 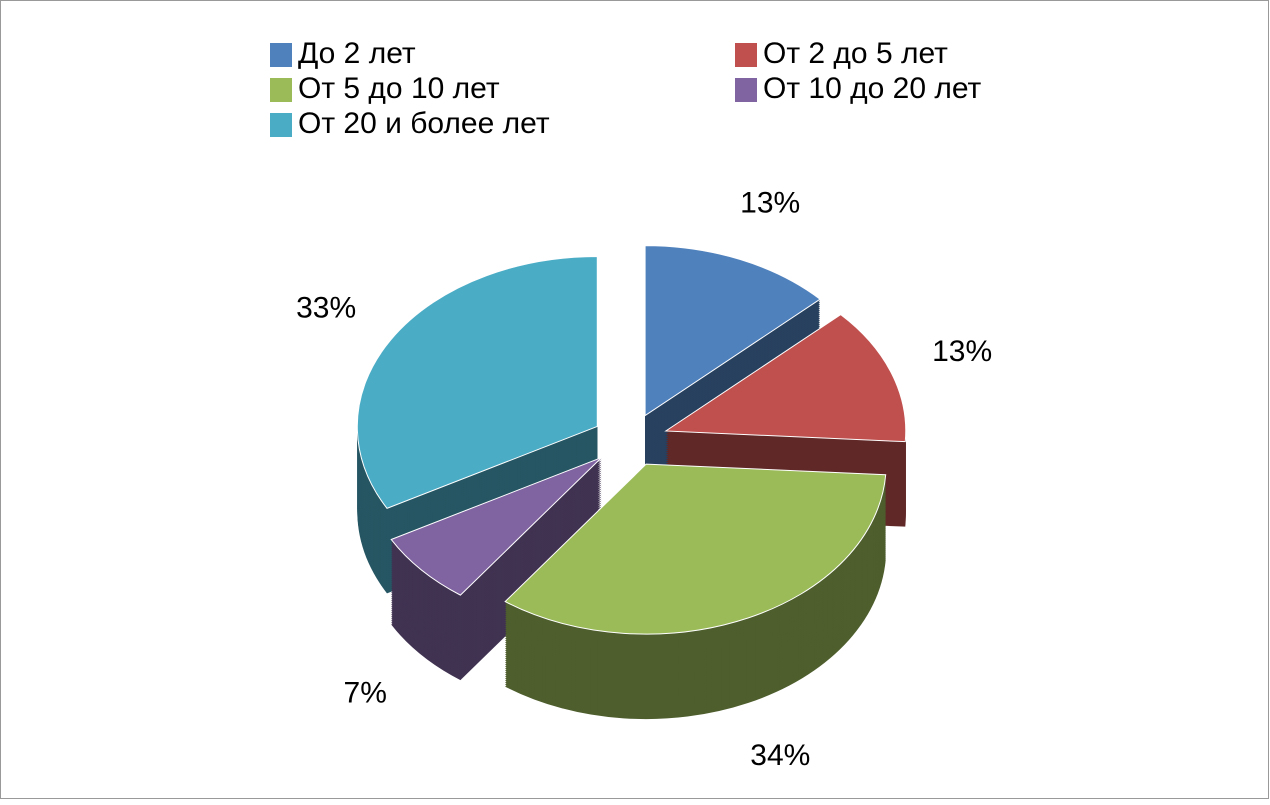 I want to click on data-label: 7%, so click(x=365, y=693).